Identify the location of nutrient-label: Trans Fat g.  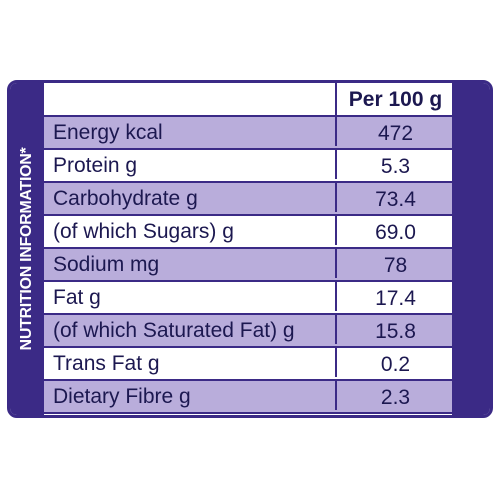
(106, 363).